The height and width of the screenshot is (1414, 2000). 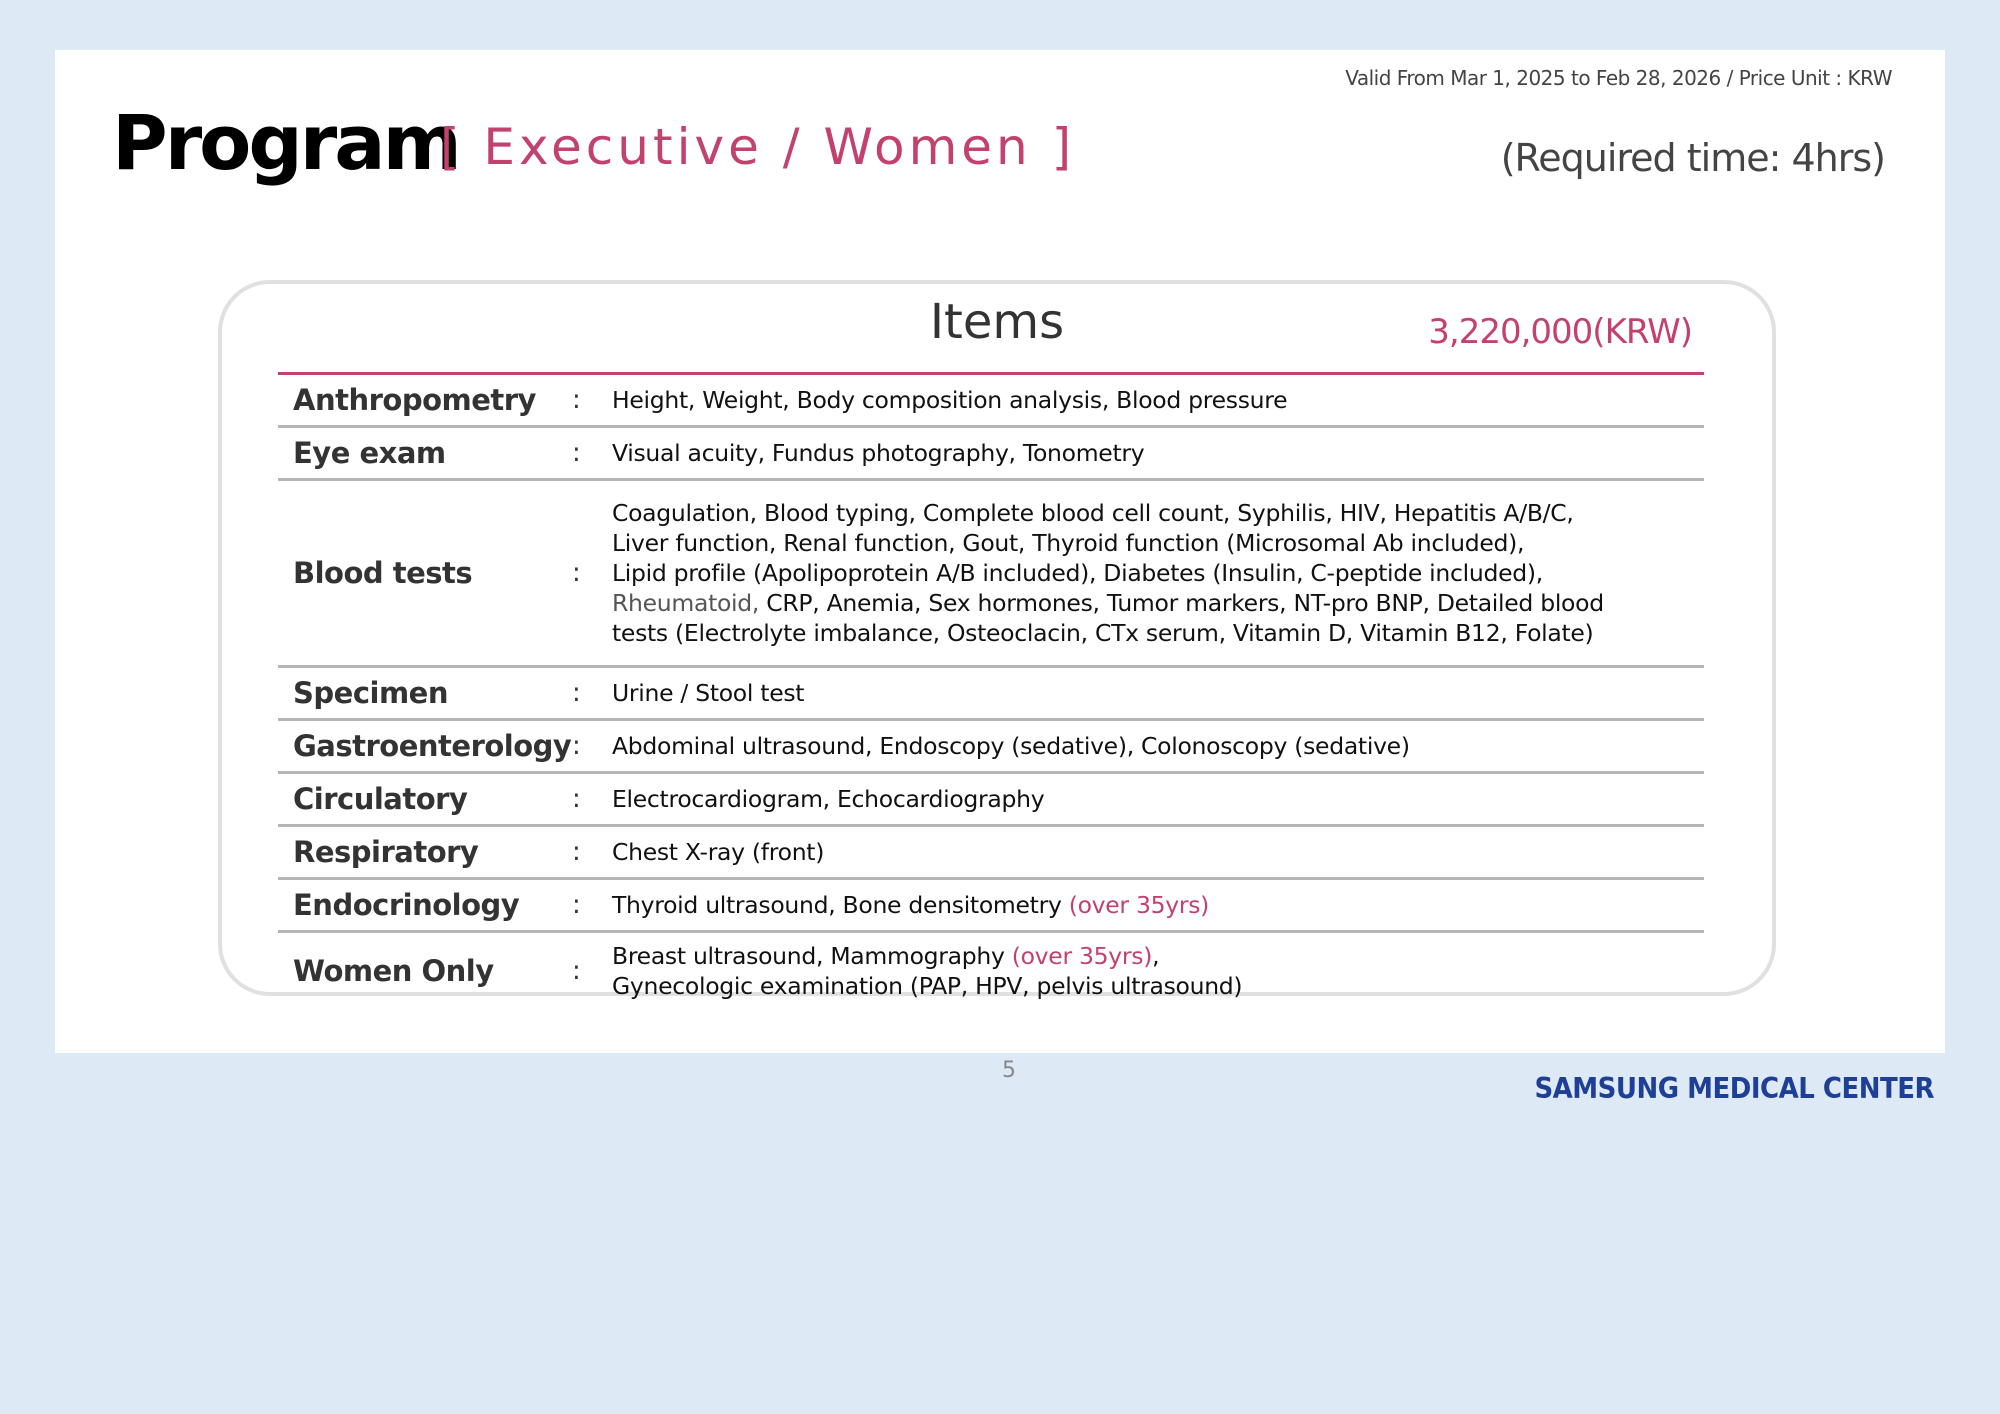 I want to click on samsung-medical-center-logo: SAMSUNG MEDICAL CENTER, so click(x=1734, y=1089).